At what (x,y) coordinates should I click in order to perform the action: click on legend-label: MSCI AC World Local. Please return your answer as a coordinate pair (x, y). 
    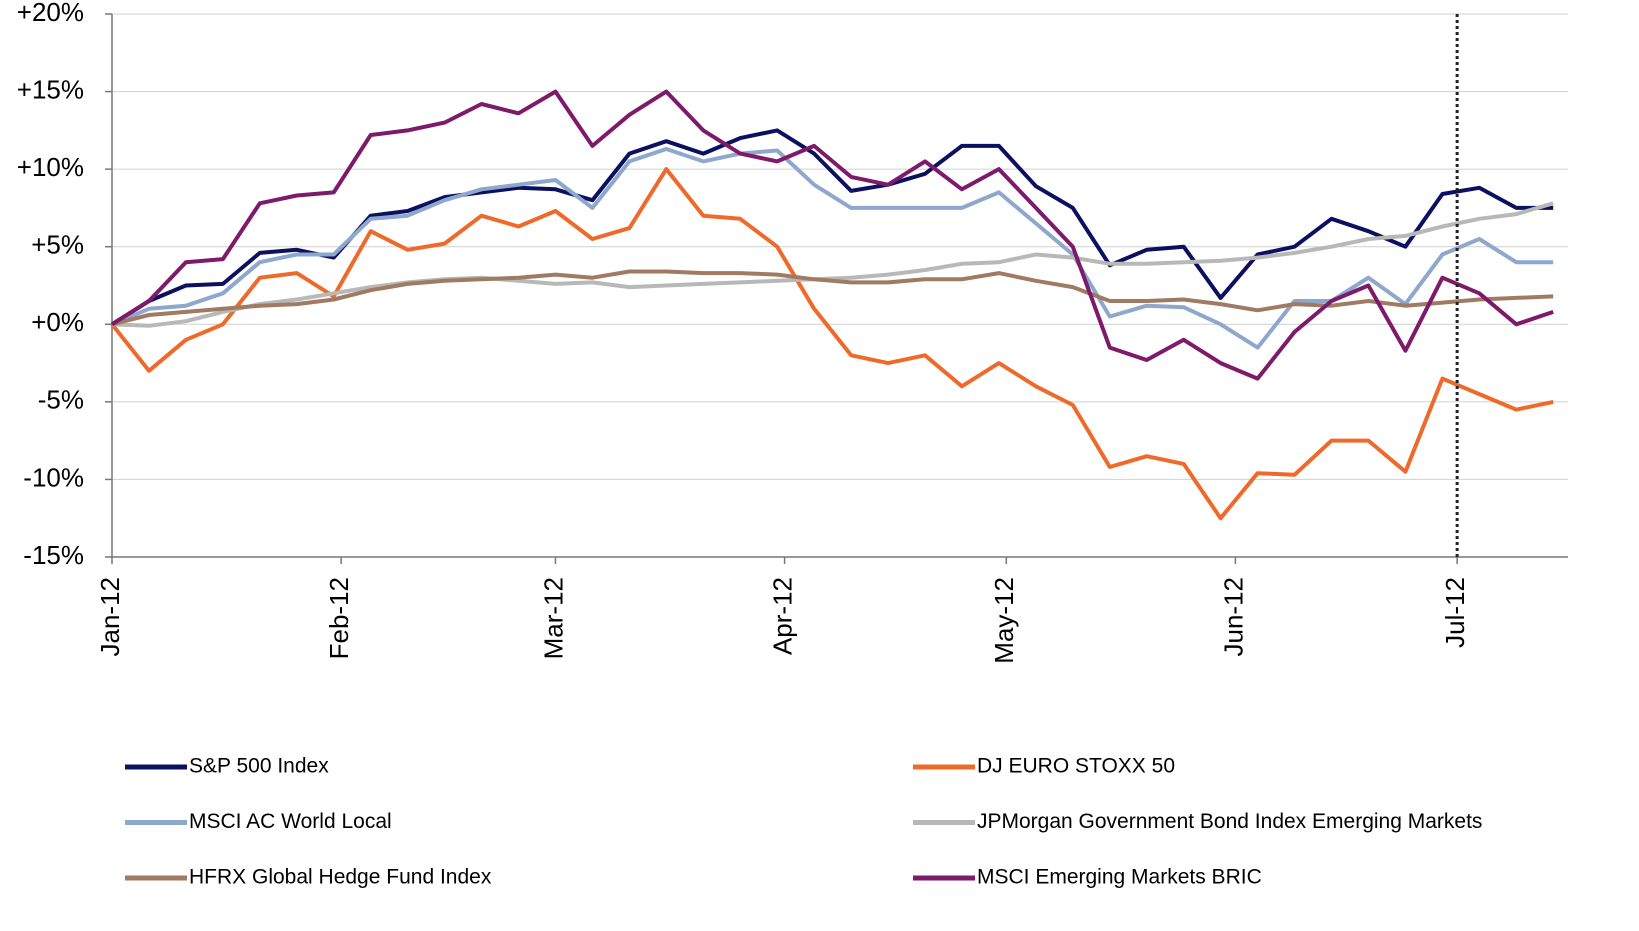
    Looking at the image, I should click on (290, 821).